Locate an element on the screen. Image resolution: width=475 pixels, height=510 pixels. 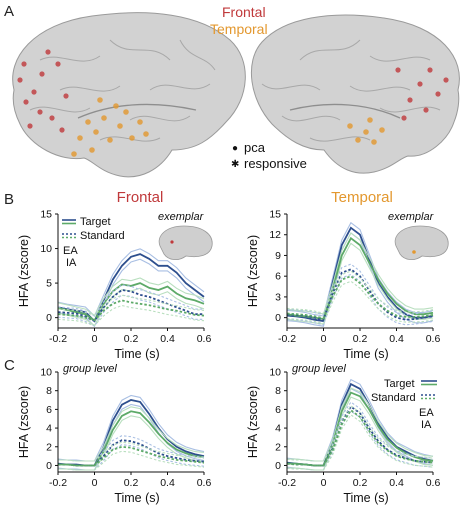
exemplar-brain-inset-frontal is located at coordinates (185, 242).